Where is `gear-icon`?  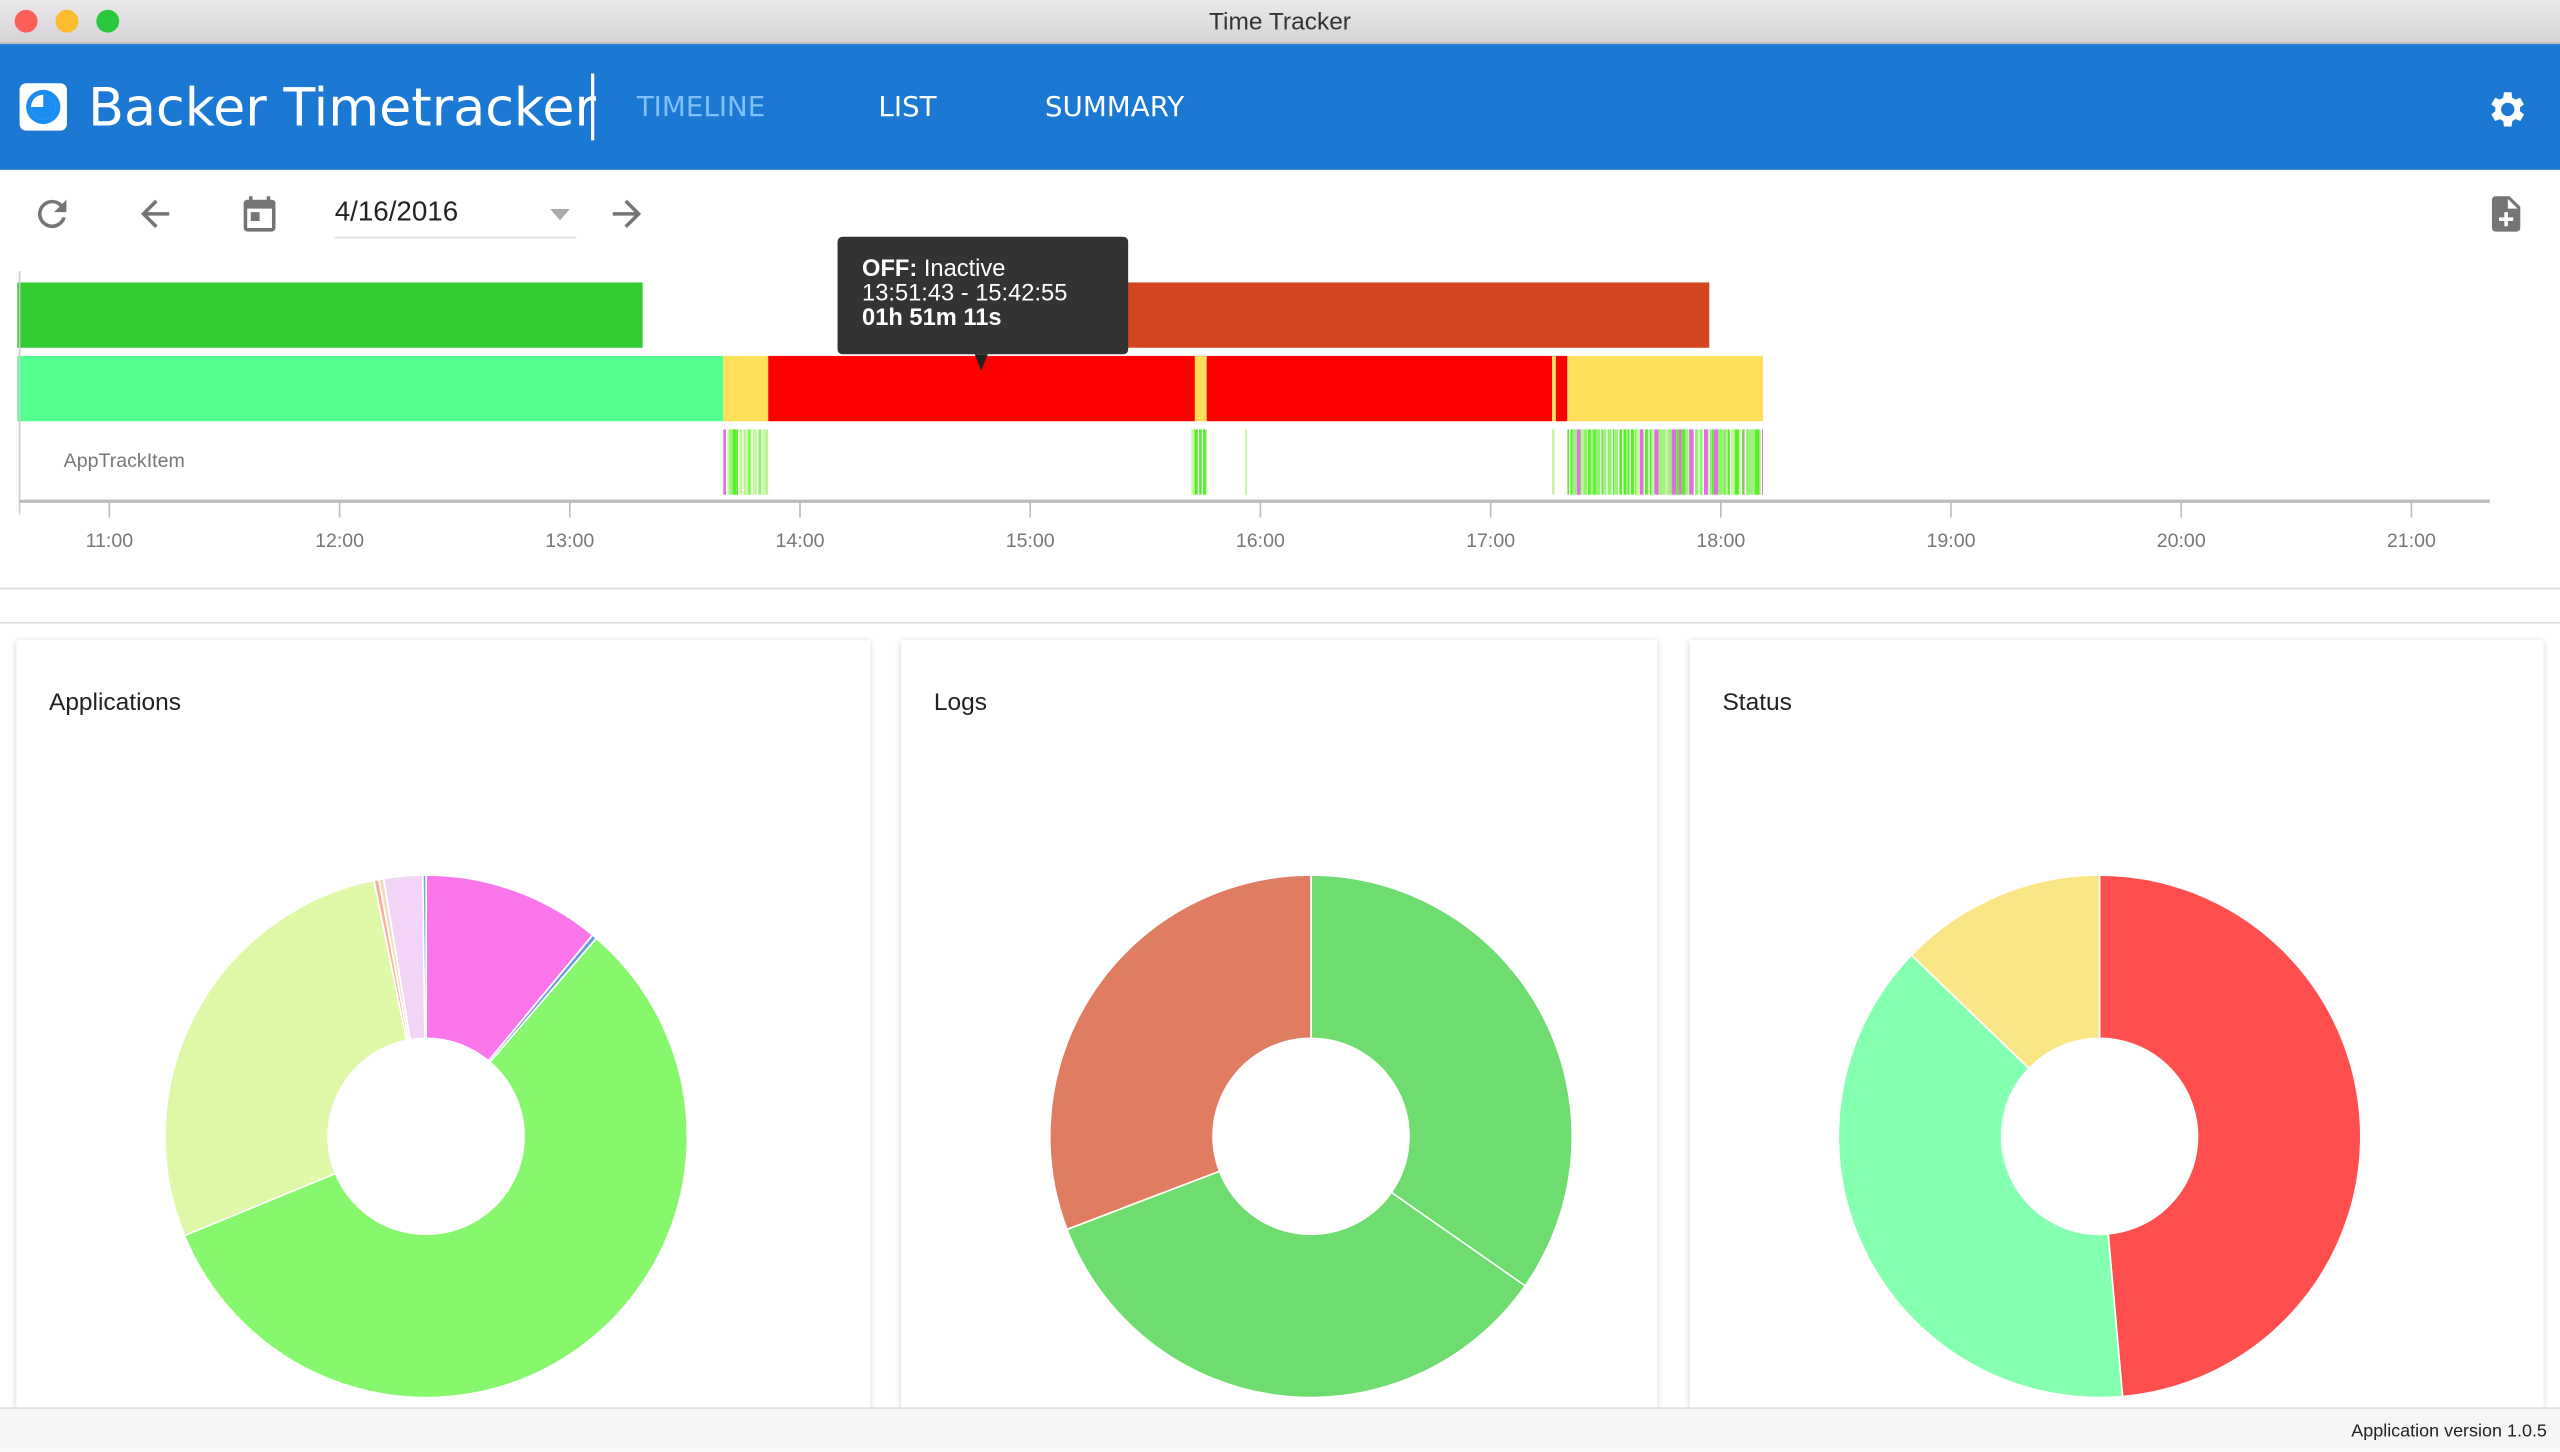 gear-icon is located at coordinates (2508, 110).